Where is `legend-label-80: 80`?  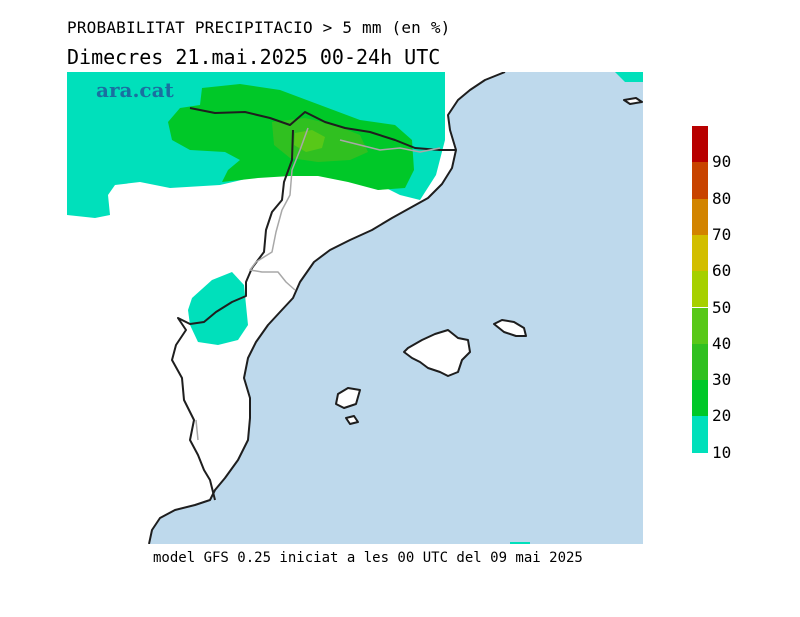 legend-label-80: 80 is located at coordinates (722, 198).